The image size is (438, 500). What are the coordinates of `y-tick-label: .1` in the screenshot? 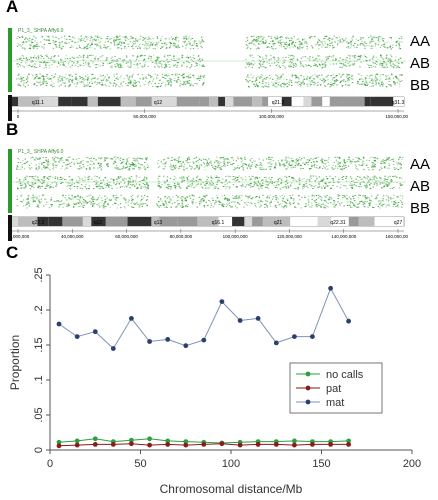 It's located at (39, 379).